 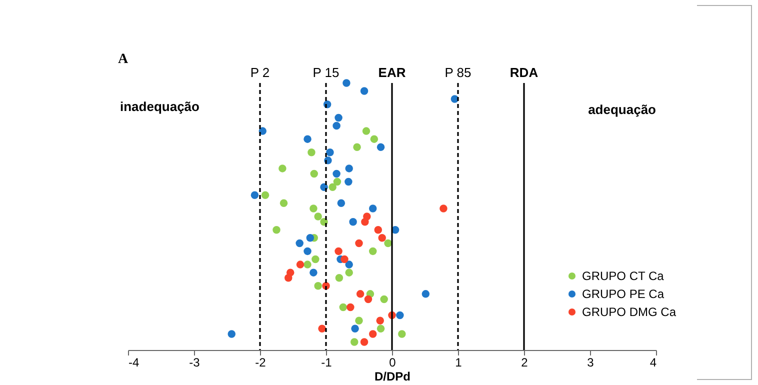 What do you see at coordinates (623, 276) in the screenshot?
I see `legend-label: GRUPO CT Ca` at bounding box center [623, 276].